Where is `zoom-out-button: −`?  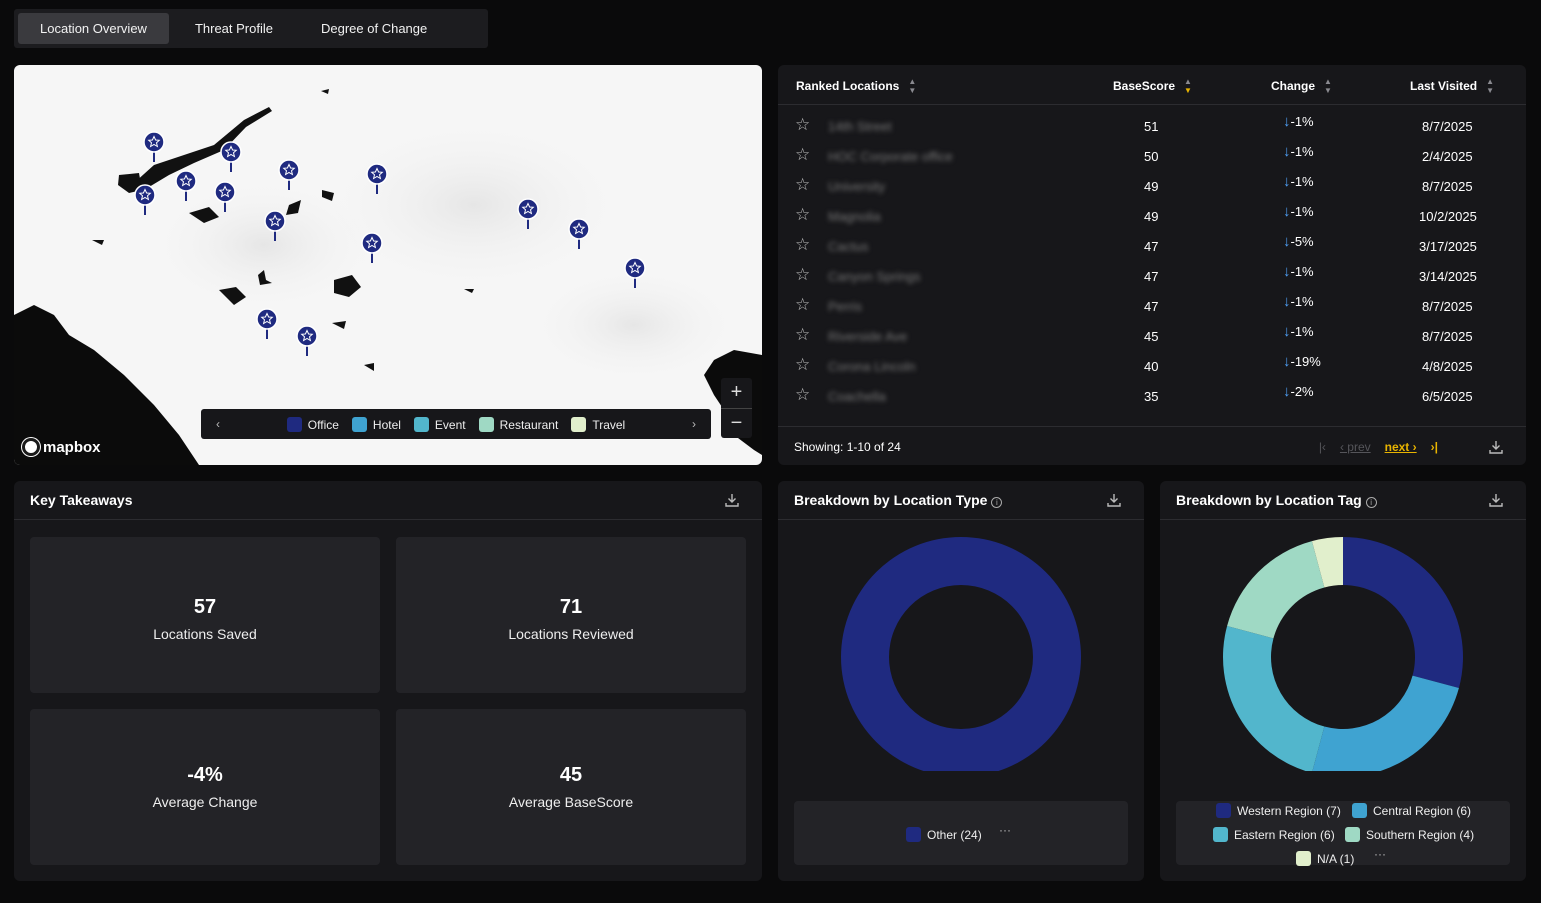 zoom-out-button: − is located at coordinates (736, 423).